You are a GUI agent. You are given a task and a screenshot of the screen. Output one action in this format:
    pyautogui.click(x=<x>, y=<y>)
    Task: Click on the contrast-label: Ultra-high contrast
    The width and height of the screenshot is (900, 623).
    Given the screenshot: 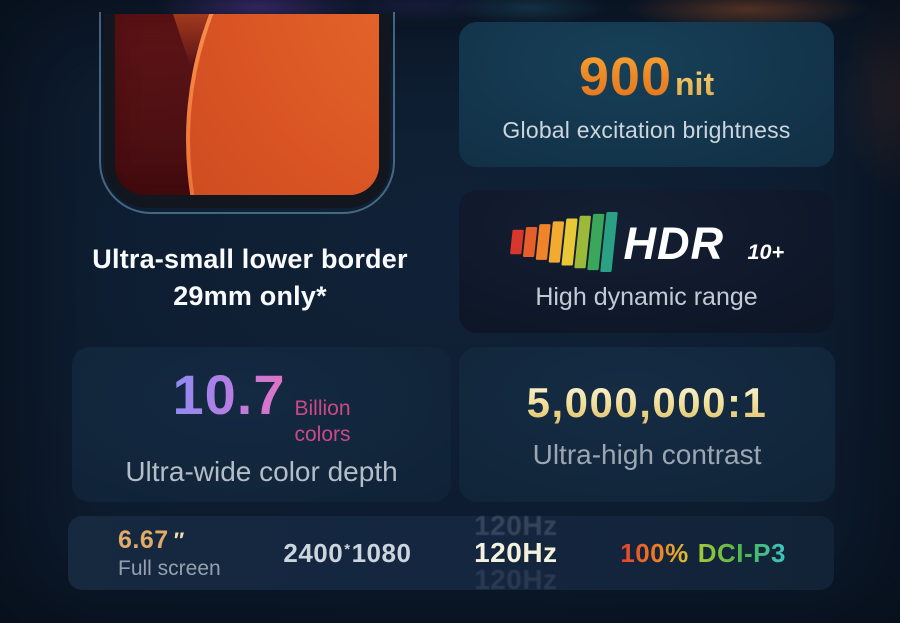 What is the action you would take?
    pyautogui.click(x=647, y=454)
    